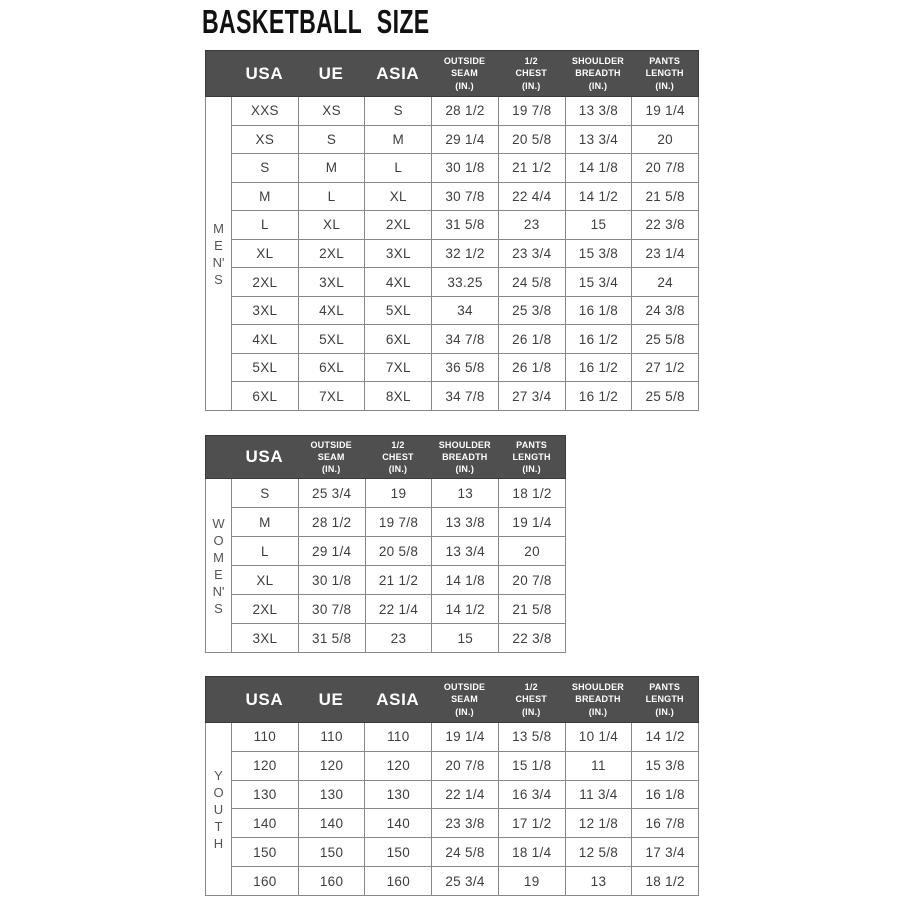 Image resolution: width=900 pixels, height=900 pixels. Describe the element at coordinates (599, 196) in the screenshot. I see `table-cell: 14 1/2` at that location.